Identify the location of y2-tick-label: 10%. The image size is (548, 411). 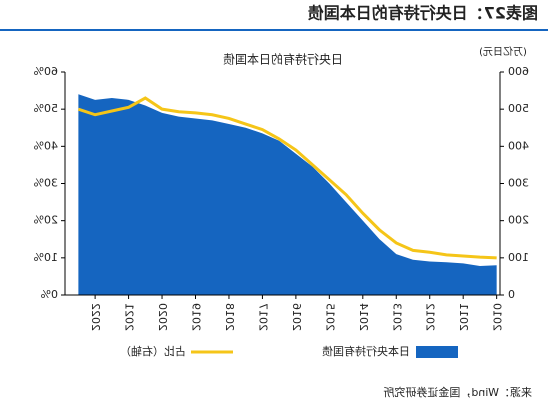
(46, 257).